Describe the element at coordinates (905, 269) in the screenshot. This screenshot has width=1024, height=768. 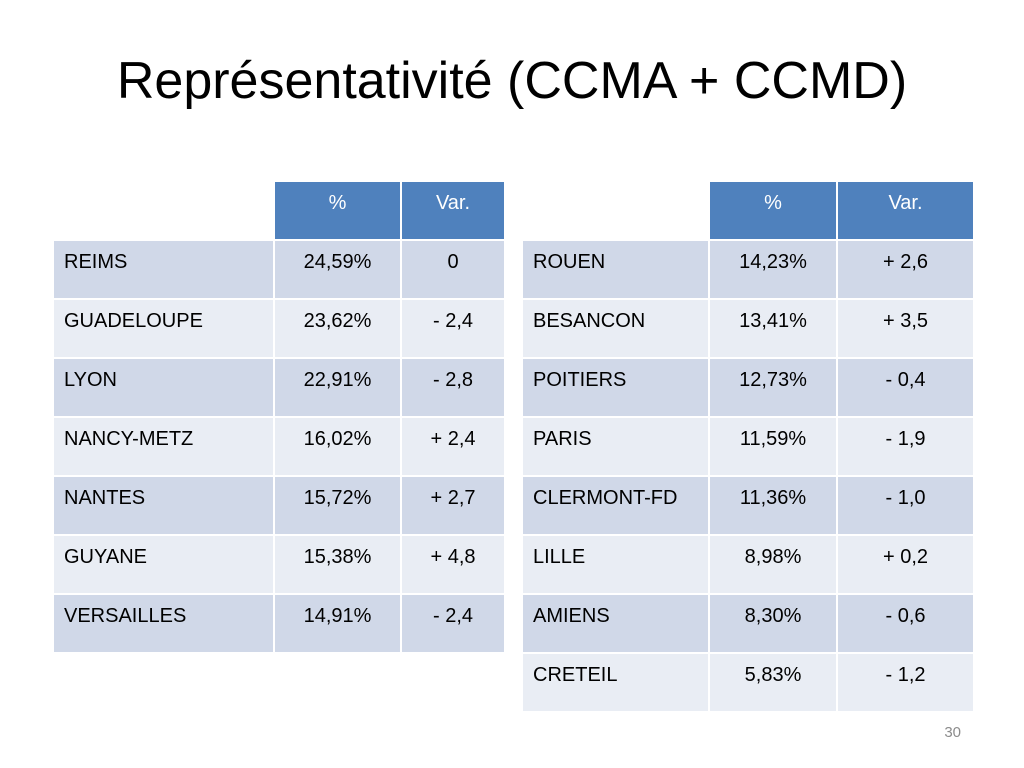
I see `row-variation: + 2,6` at that location.